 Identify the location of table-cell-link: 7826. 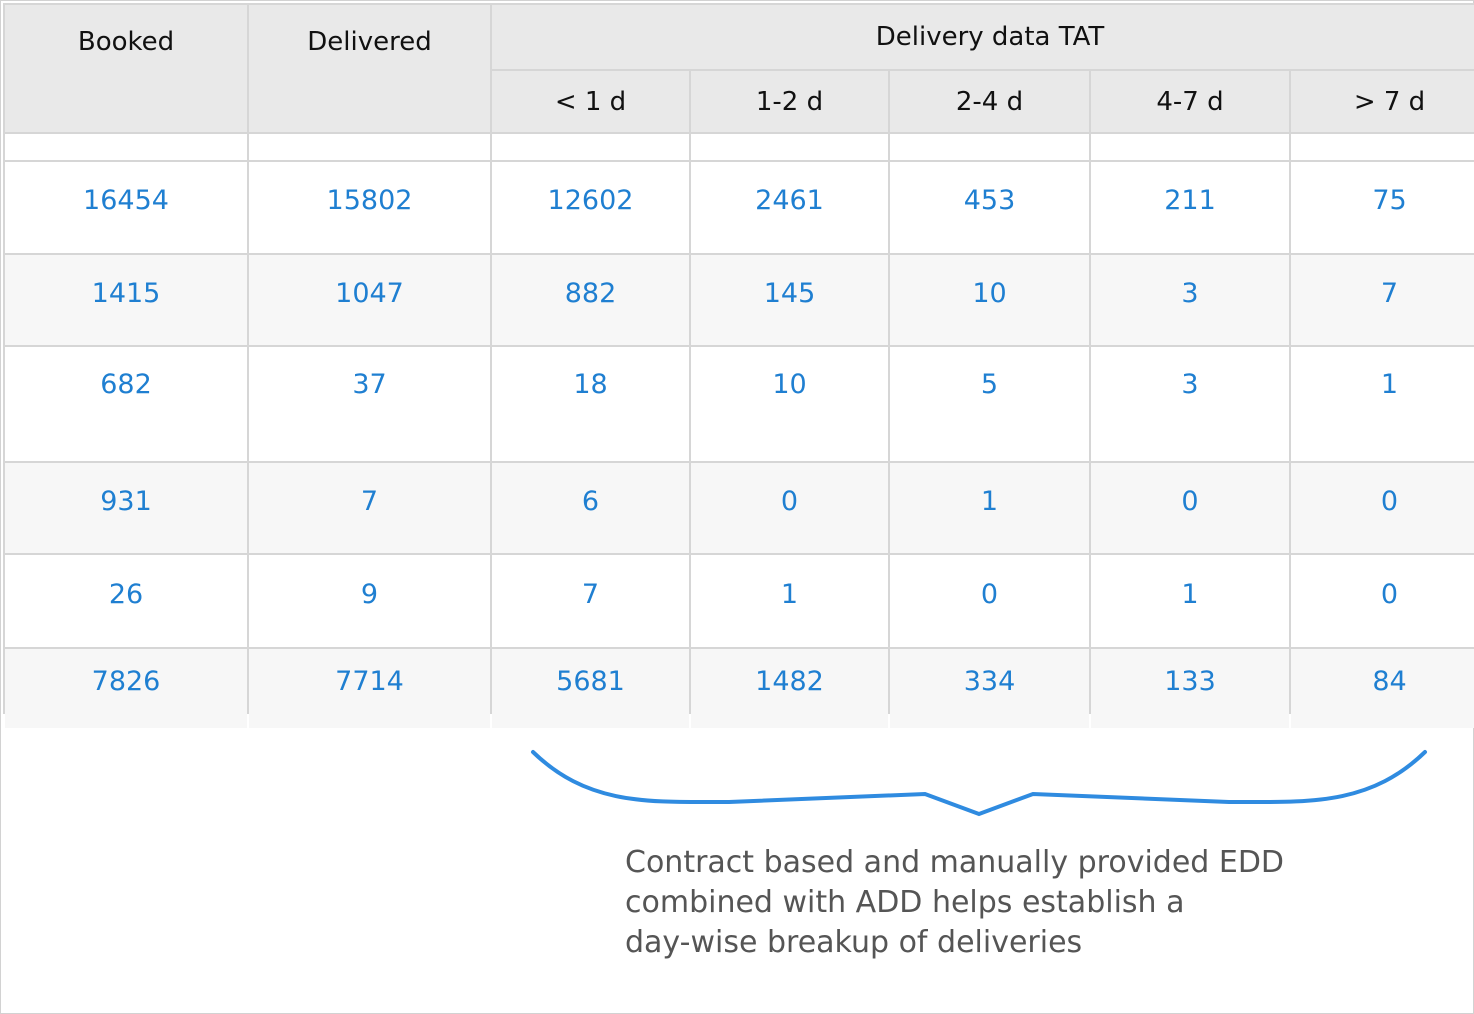
(126, 688).